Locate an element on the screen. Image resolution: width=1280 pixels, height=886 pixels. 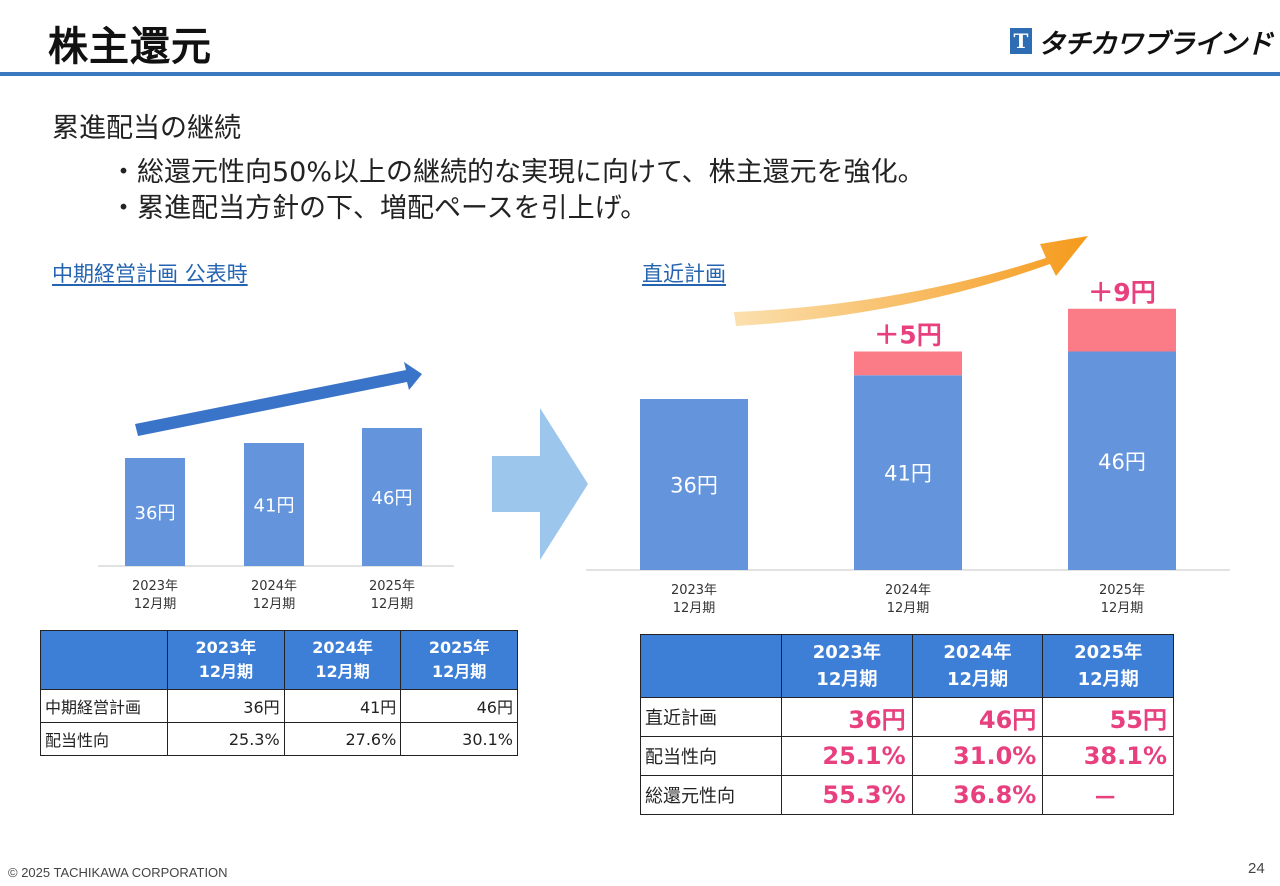
logo-text: タチカワブラインド is located at coordinates (1155, 44).